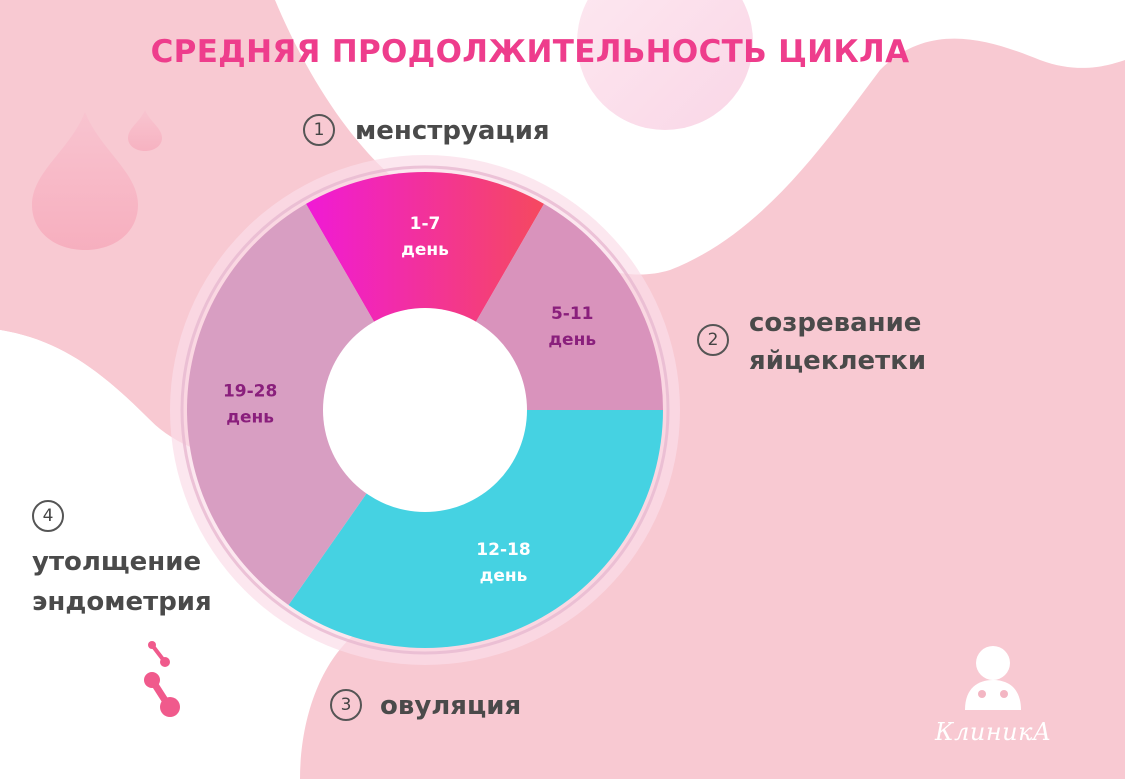  I want to click on doctor-icon, so click(993, 678).